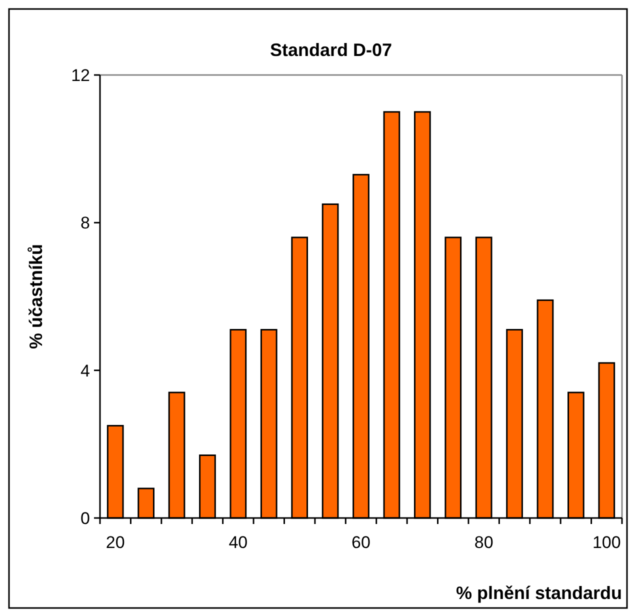  I want to click on x-axis-title: % plnění standardu, so click(539, 593).